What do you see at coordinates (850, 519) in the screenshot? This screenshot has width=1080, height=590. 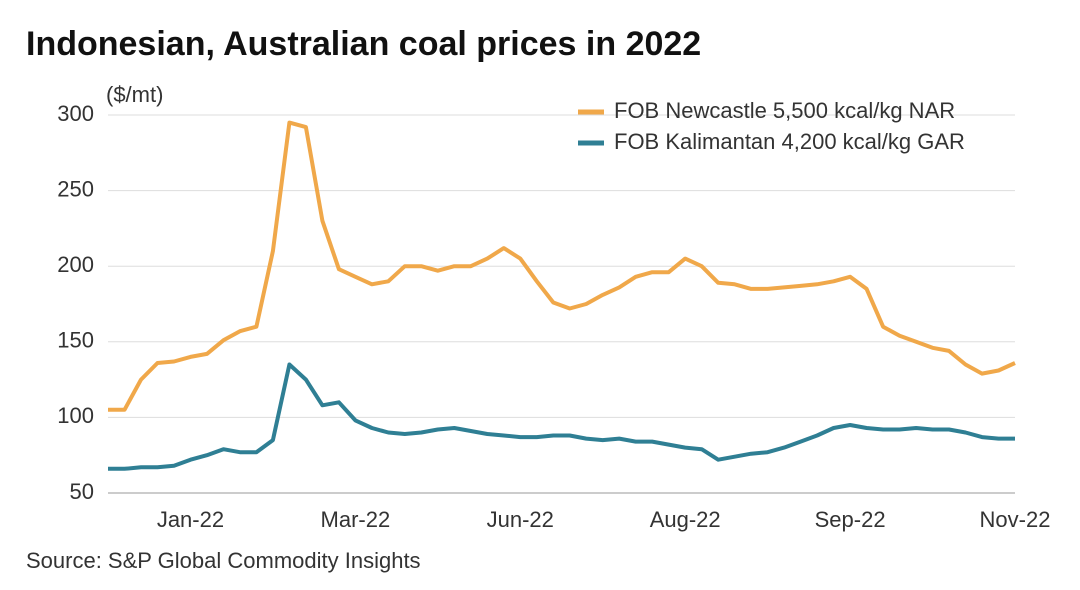 I see `x-tick-label: Sep-22` at bounding box center [850, 519].